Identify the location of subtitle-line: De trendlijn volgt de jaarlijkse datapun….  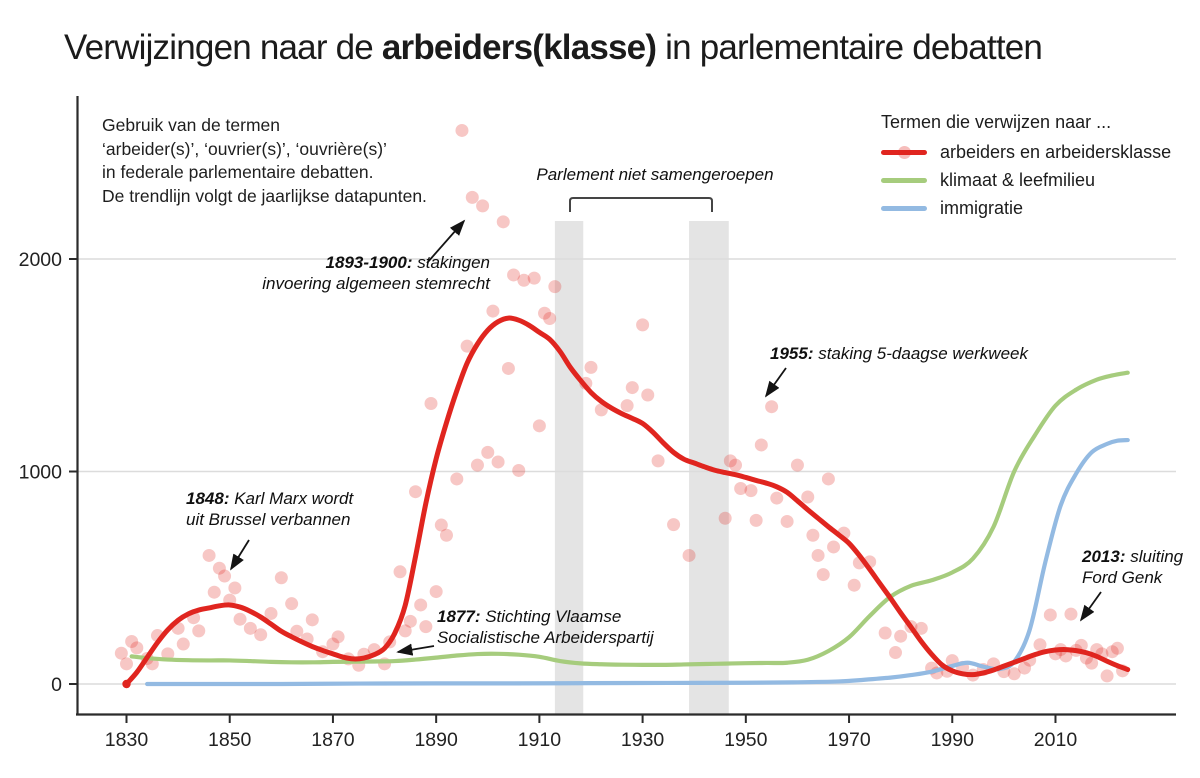
(264, 195).